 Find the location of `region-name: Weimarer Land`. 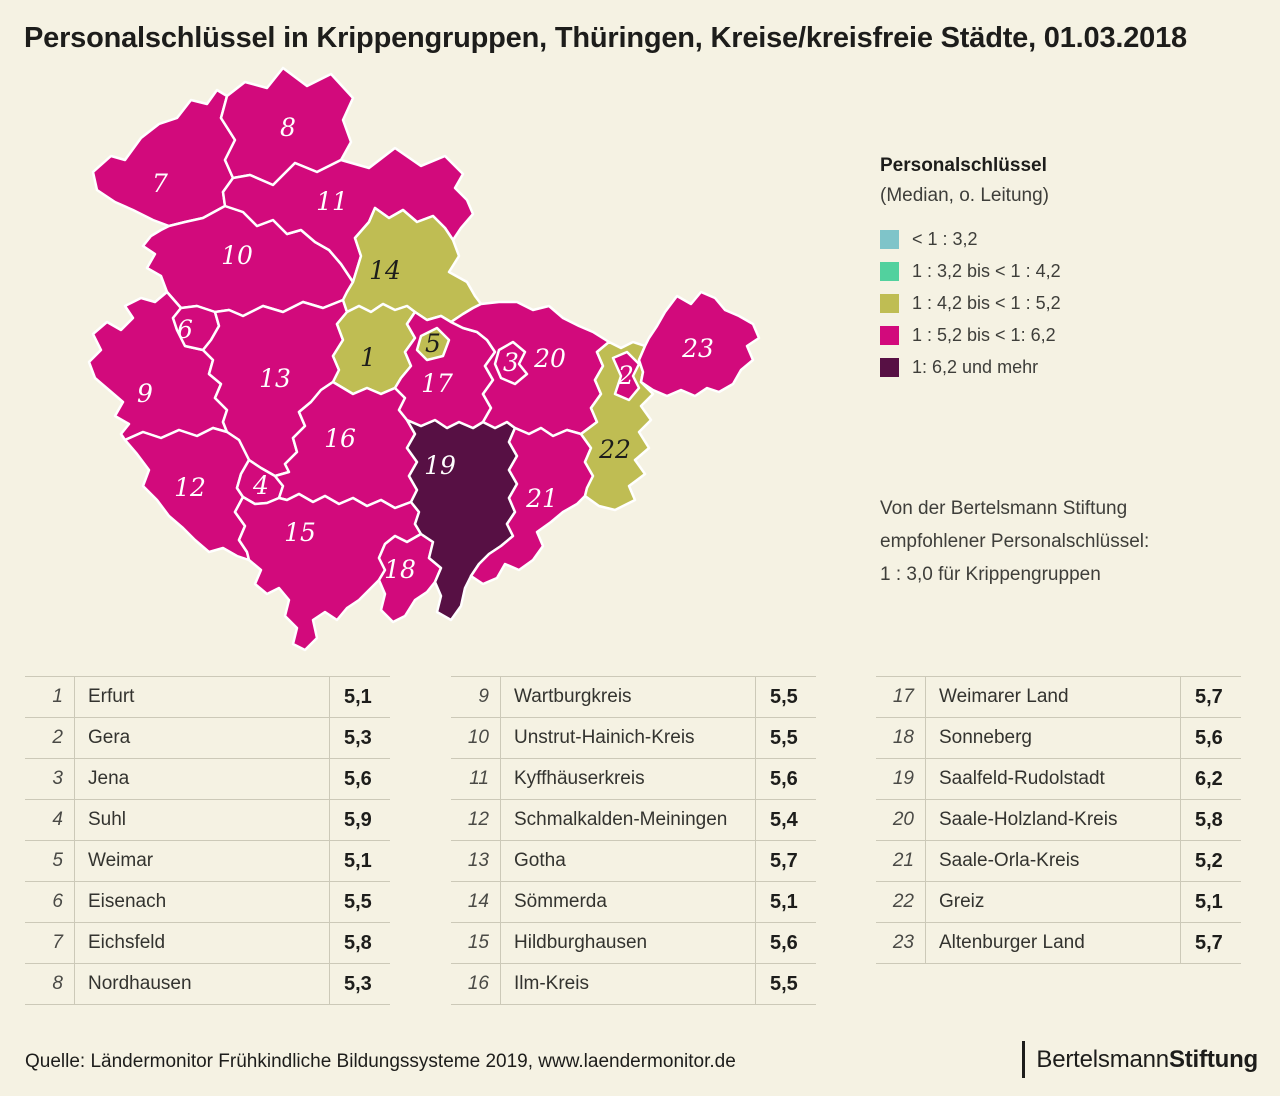

region-name: Weimarer Land is located at coordinates (1004, 696).